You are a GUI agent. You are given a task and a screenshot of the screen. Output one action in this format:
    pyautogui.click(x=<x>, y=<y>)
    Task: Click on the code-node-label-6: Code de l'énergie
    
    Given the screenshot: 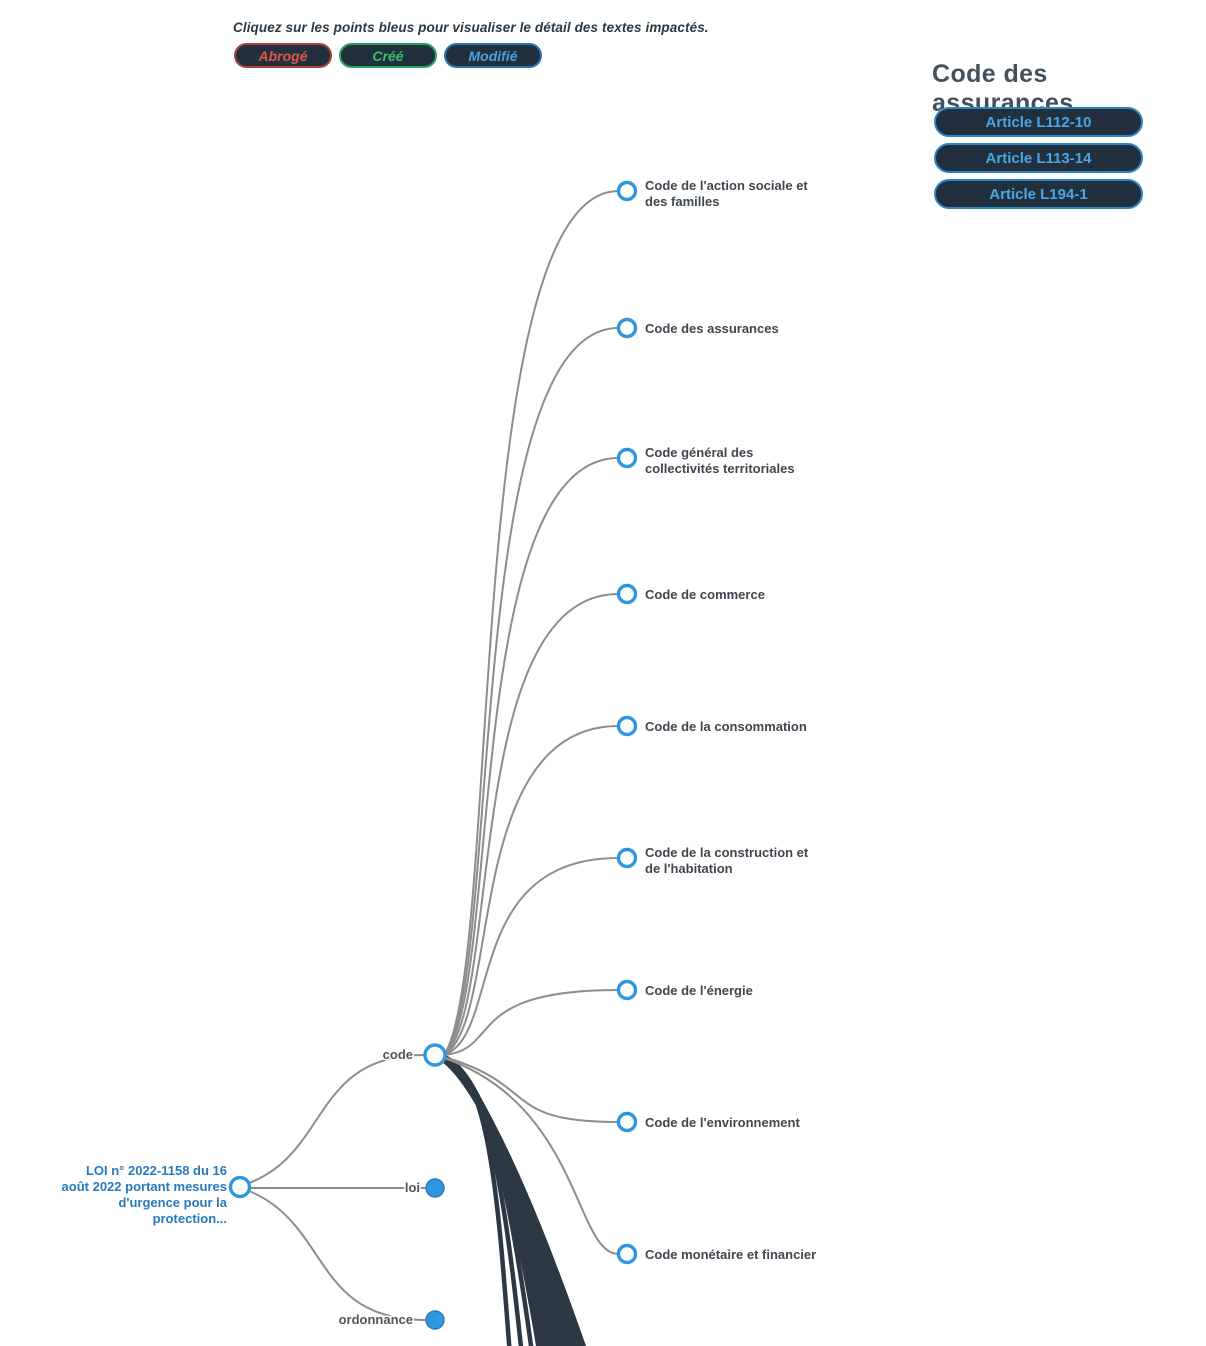 What is the action you would take?
    pyautogui.click(x=699, y=990)
    